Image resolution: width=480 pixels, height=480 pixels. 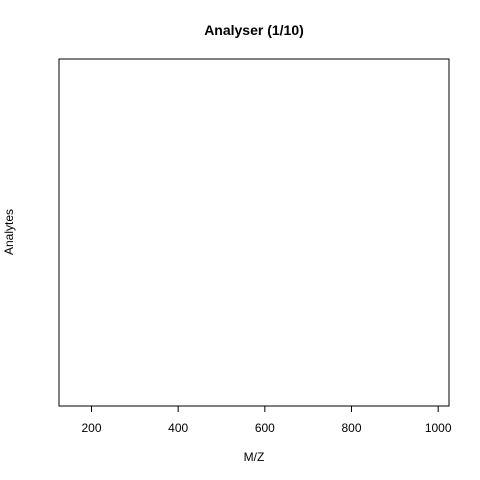 What do you see at coordinates (438, 428) in the screenshot?
I see `x-tick-label-1000: 1000` at bounding box center [438, 428].